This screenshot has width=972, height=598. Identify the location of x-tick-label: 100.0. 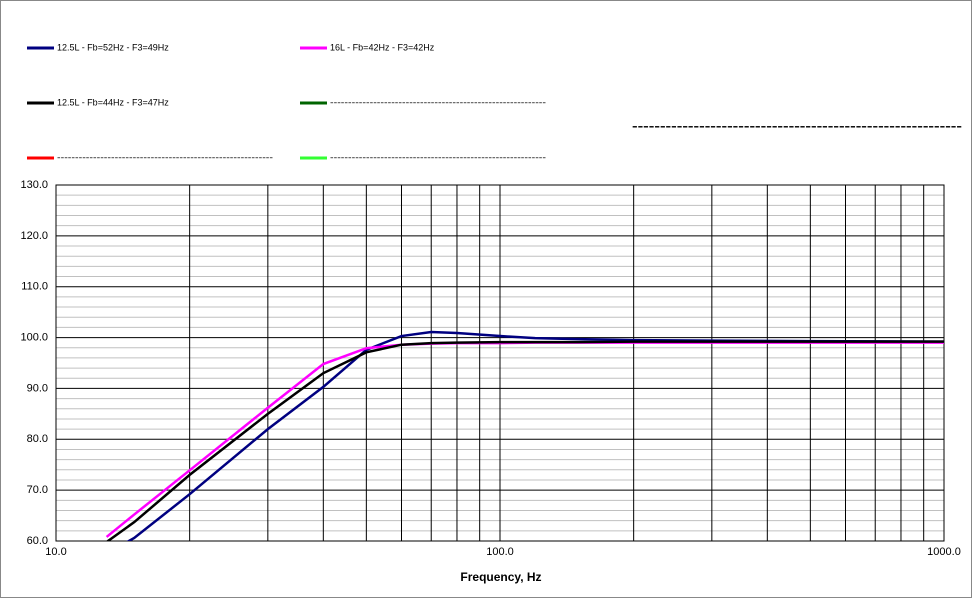
(500, 552).